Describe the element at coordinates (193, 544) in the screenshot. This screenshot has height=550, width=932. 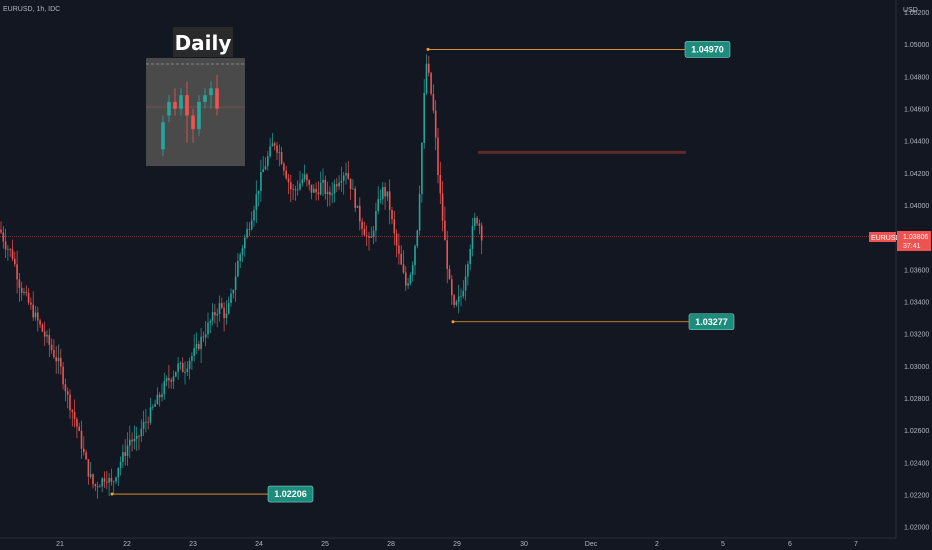
I see `time-tick-label: 23` at that location.